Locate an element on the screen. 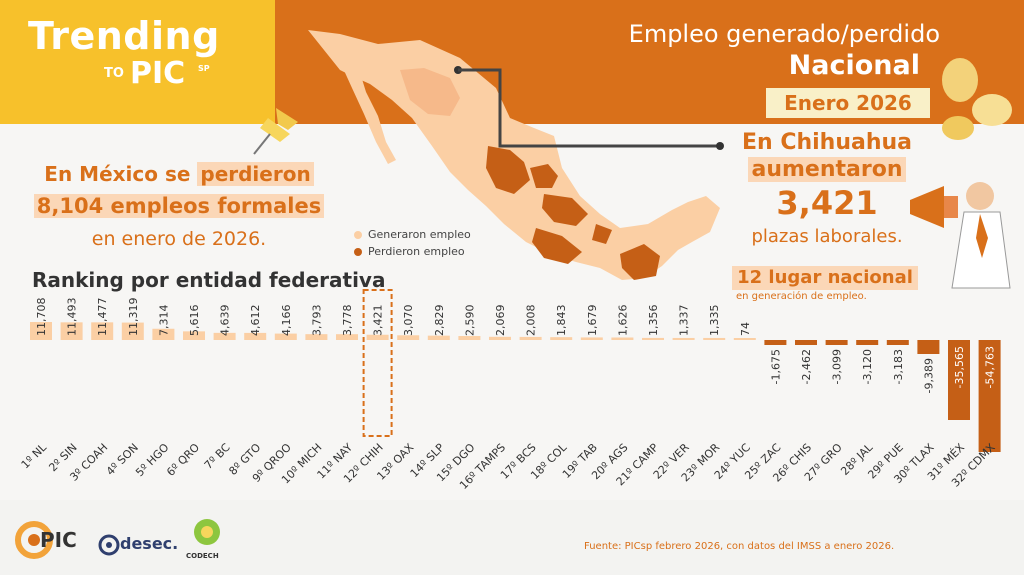 The width and height of the screenshot is (1024, 575). national-line-3: en enero de 2026. is located at coordinates (179, 239).